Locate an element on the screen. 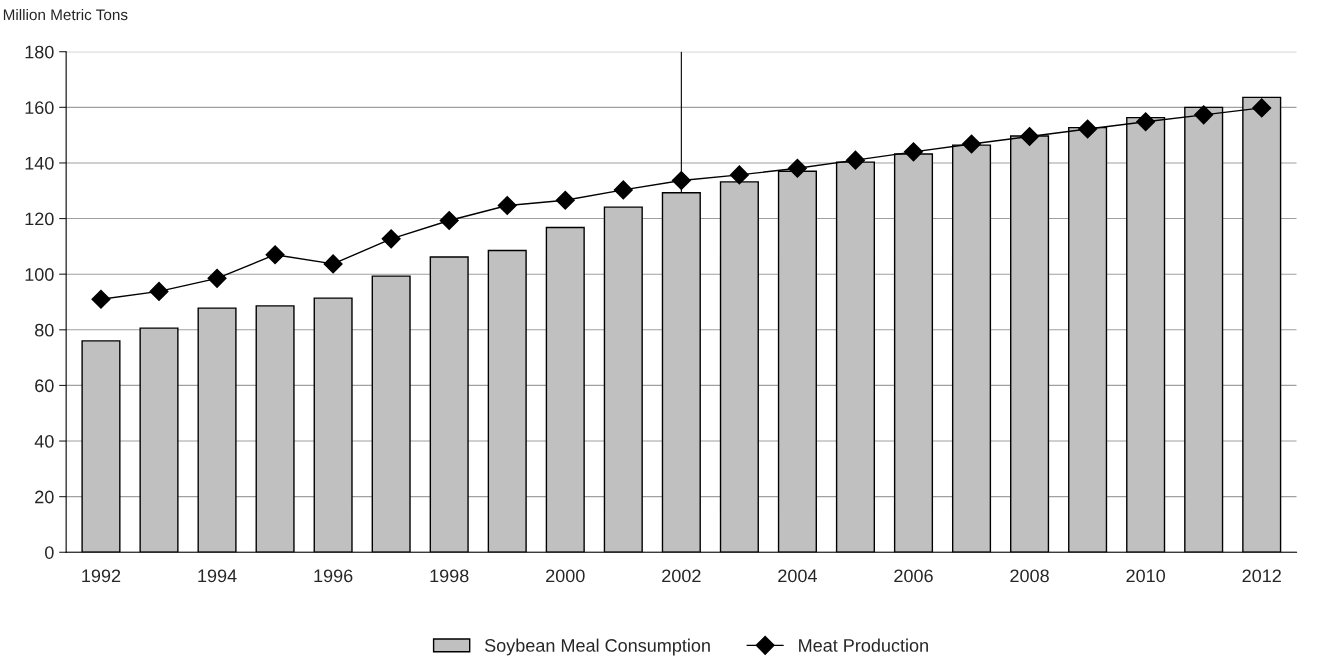  x-tick-label: 2008 is located at coordinates (1029, 576).